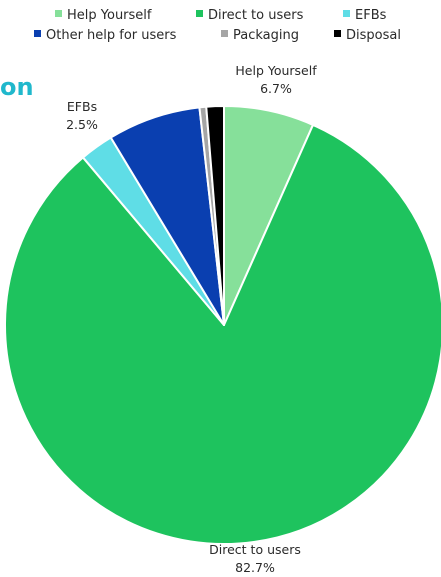 The width and height of the screenshot is (441, 577). What do you see at coordinates (371, 15) in the screenshot?
I see `legend-label: EFBs` at bounding box center [371, 15].